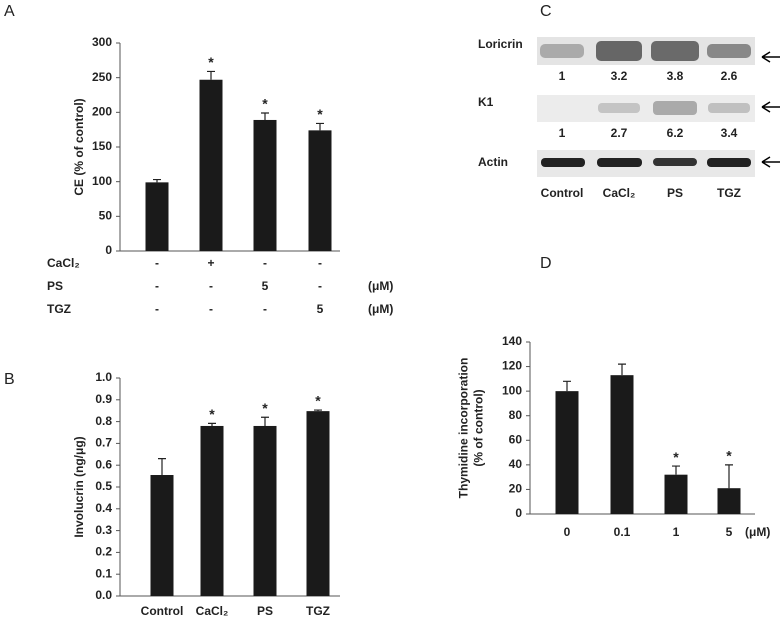  Describe the element at coordinates (729, 76) in the screenshot. I see `blot-quantity: 2.6` at that location.